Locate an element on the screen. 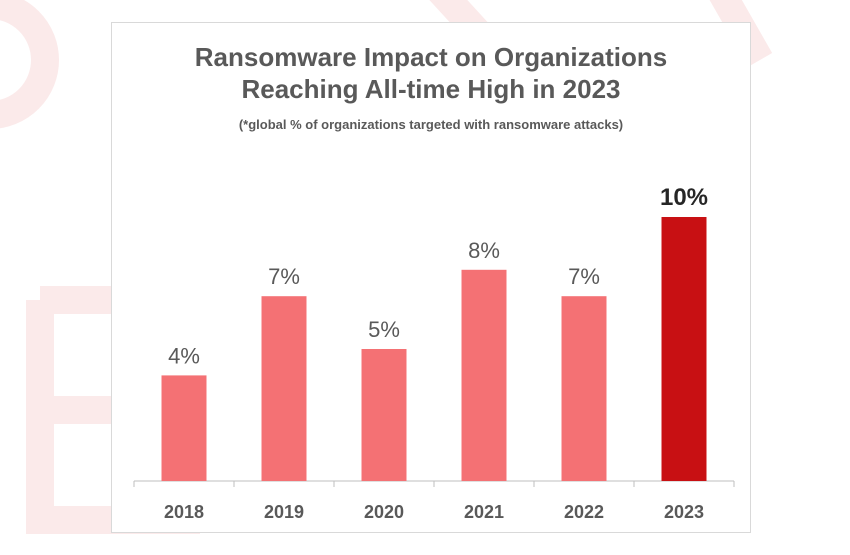  x-tick-label-2021: 2021 is located at coordinates (484, 512).